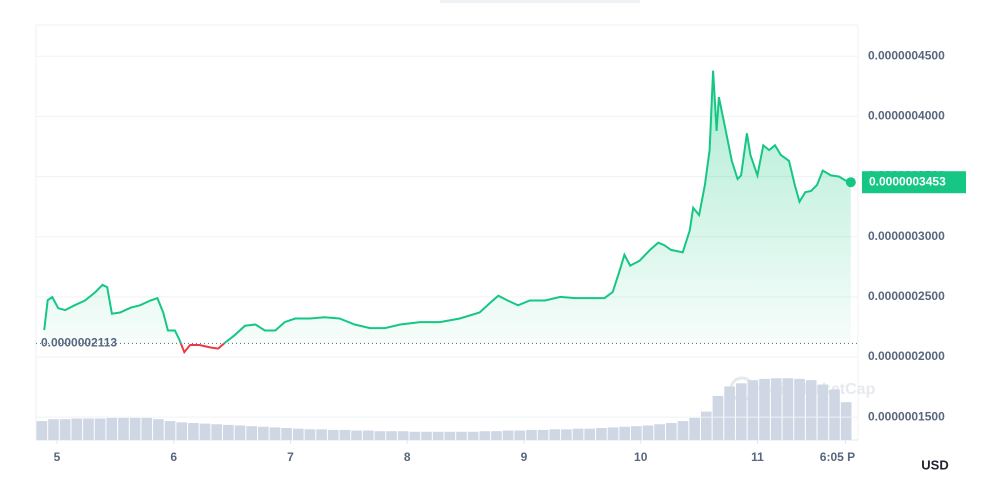 The image size is (988, 493). I want to click on x-tick-label: 7, so click(290, 457).